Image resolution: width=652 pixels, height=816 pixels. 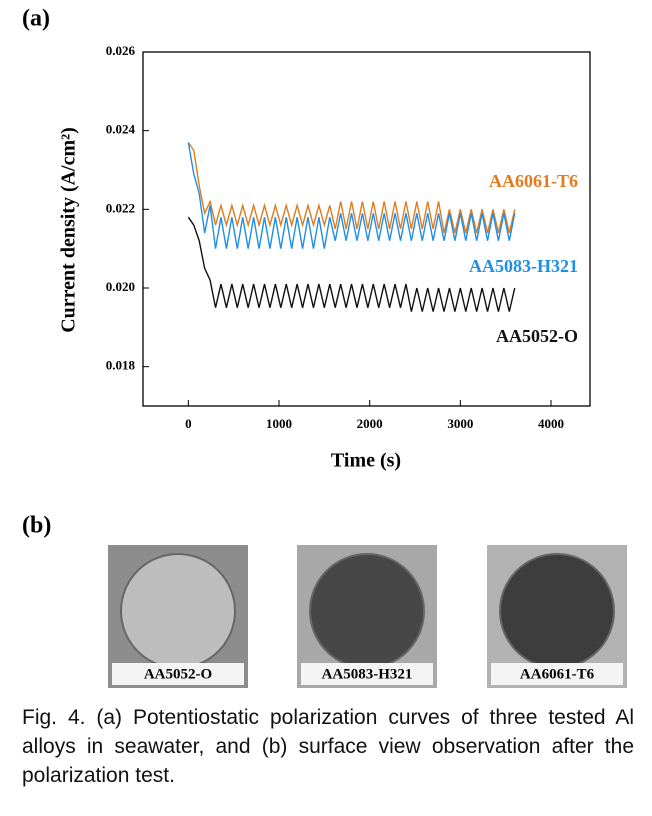 What do you see at coordinates (120, 286) in the screenshot?
I see `y-tick-label: 0.020` at bounding box center [120, 286].